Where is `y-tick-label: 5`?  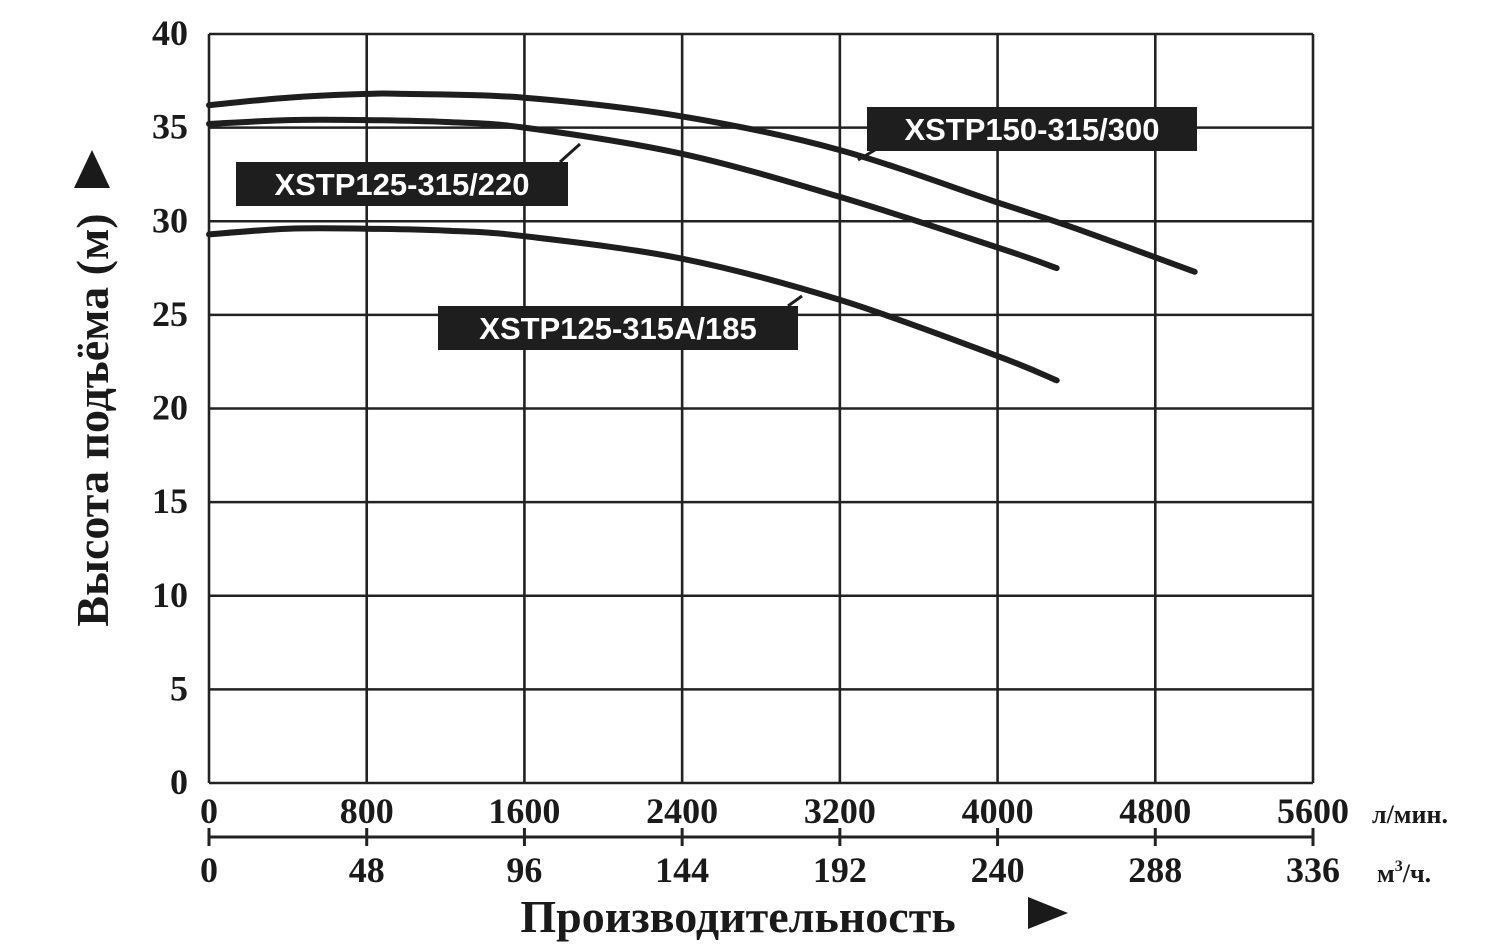 y-tick-label: 5 is located at coordinates (179, 688).